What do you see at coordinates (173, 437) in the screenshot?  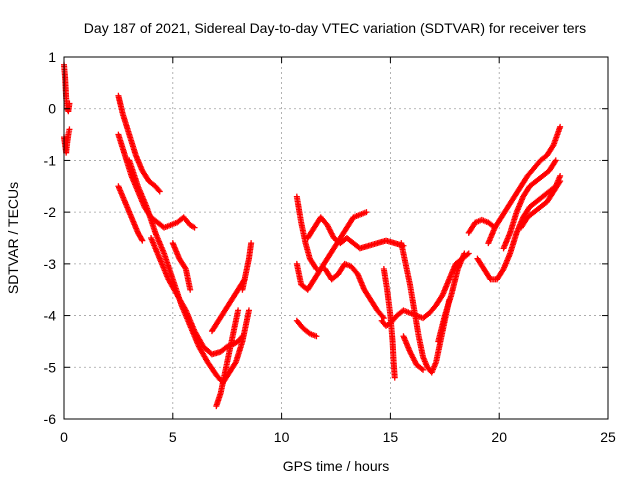 I see `x-tick-label: 5` at bounding box center [173, 437].